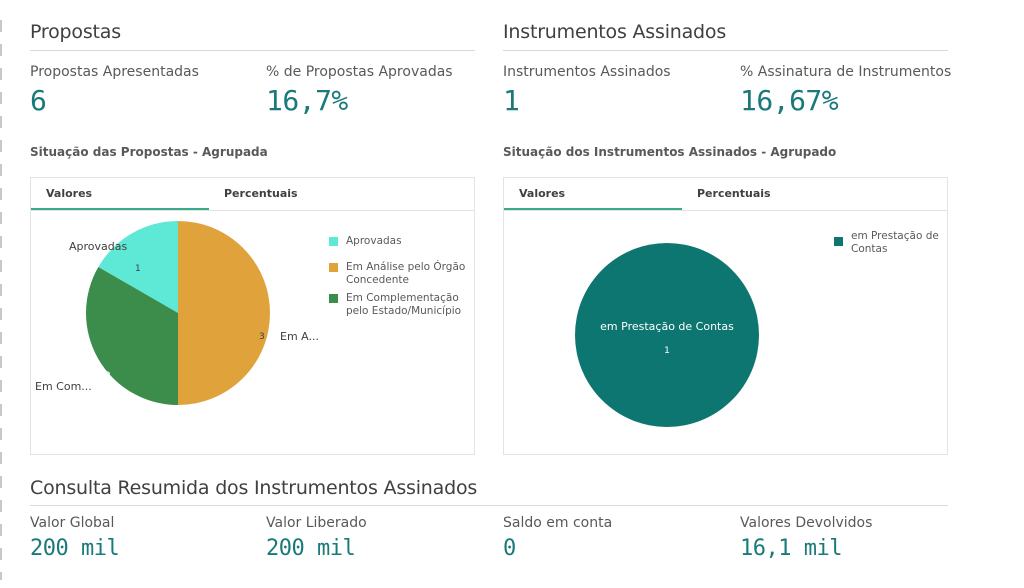 The width and height of the screenshot is (1024, 588). Describe the element at coordinates (307, 100) in the screenshot. I see `kpi-propostas-aprovadas-value: 16,7%` at that location.